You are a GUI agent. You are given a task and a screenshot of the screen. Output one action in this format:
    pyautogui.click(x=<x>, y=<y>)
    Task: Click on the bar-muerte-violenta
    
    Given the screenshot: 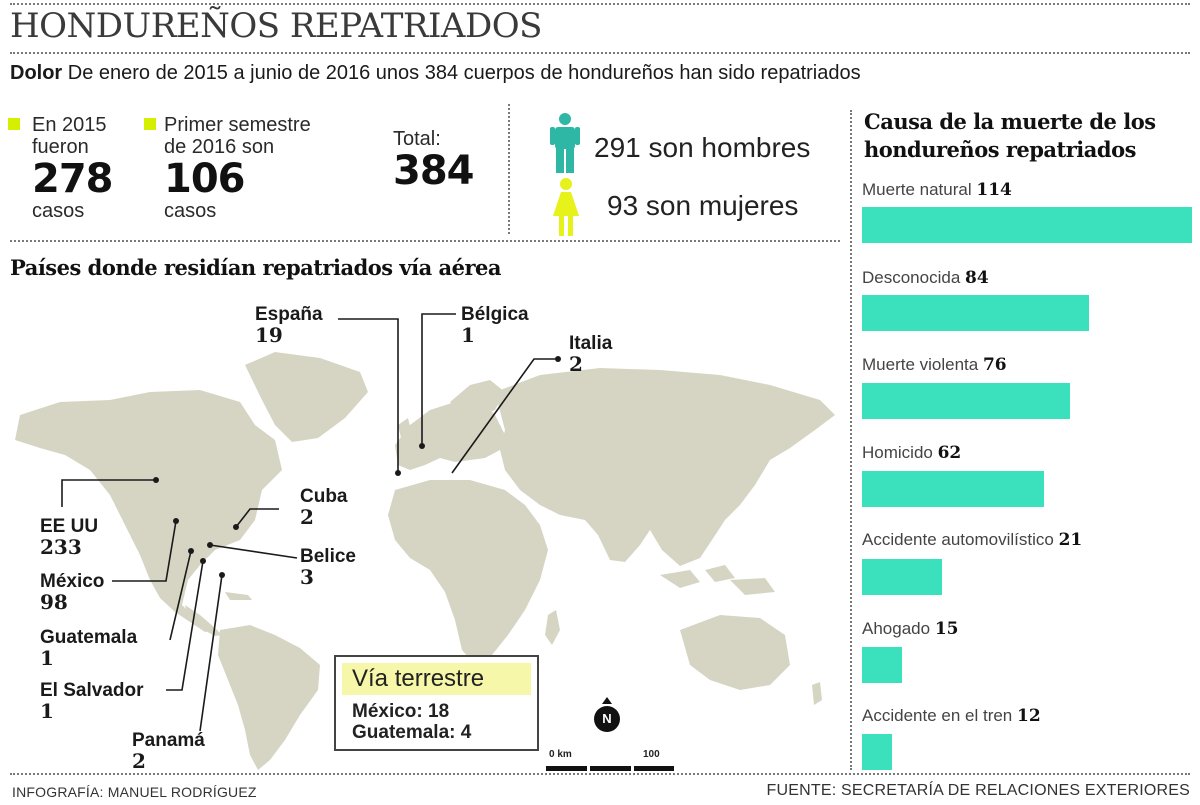 What is the action you would take?
    pyautogui.click(x=966, y=401)
    